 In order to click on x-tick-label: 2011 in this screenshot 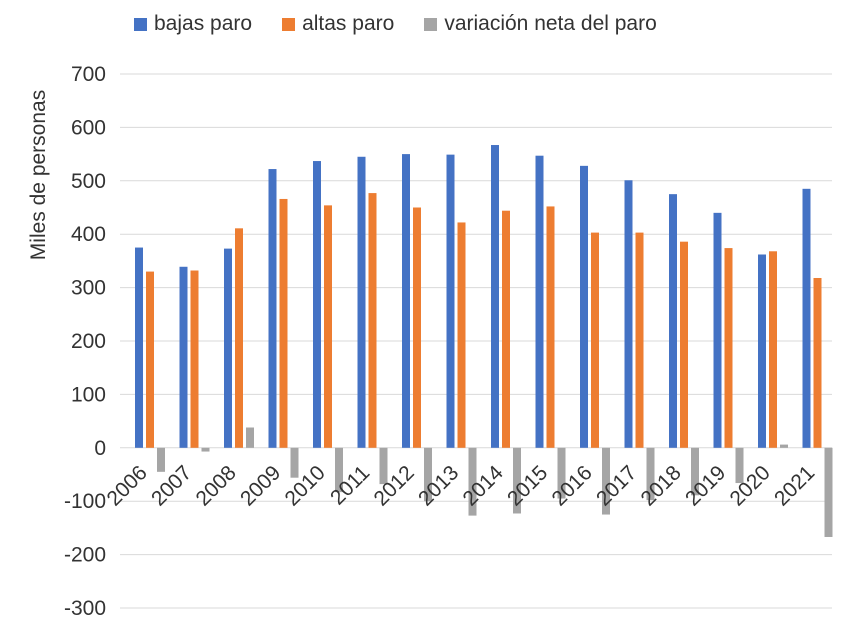, I will do `click(350, 485)`.